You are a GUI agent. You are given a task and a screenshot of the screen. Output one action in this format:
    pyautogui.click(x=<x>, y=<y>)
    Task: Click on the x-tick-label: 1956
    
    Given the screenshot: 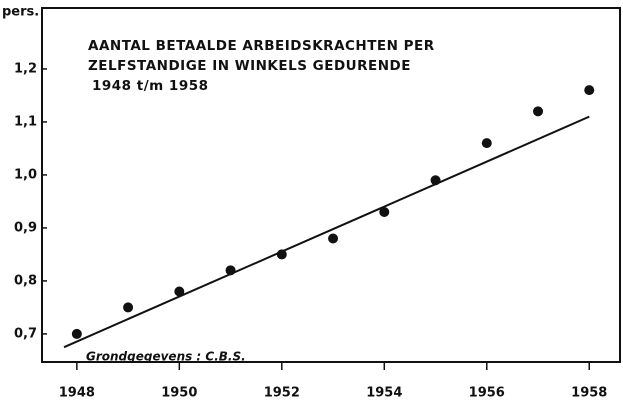 What is the action you would take?
    pyautogui.click(x=487, y=393)
    